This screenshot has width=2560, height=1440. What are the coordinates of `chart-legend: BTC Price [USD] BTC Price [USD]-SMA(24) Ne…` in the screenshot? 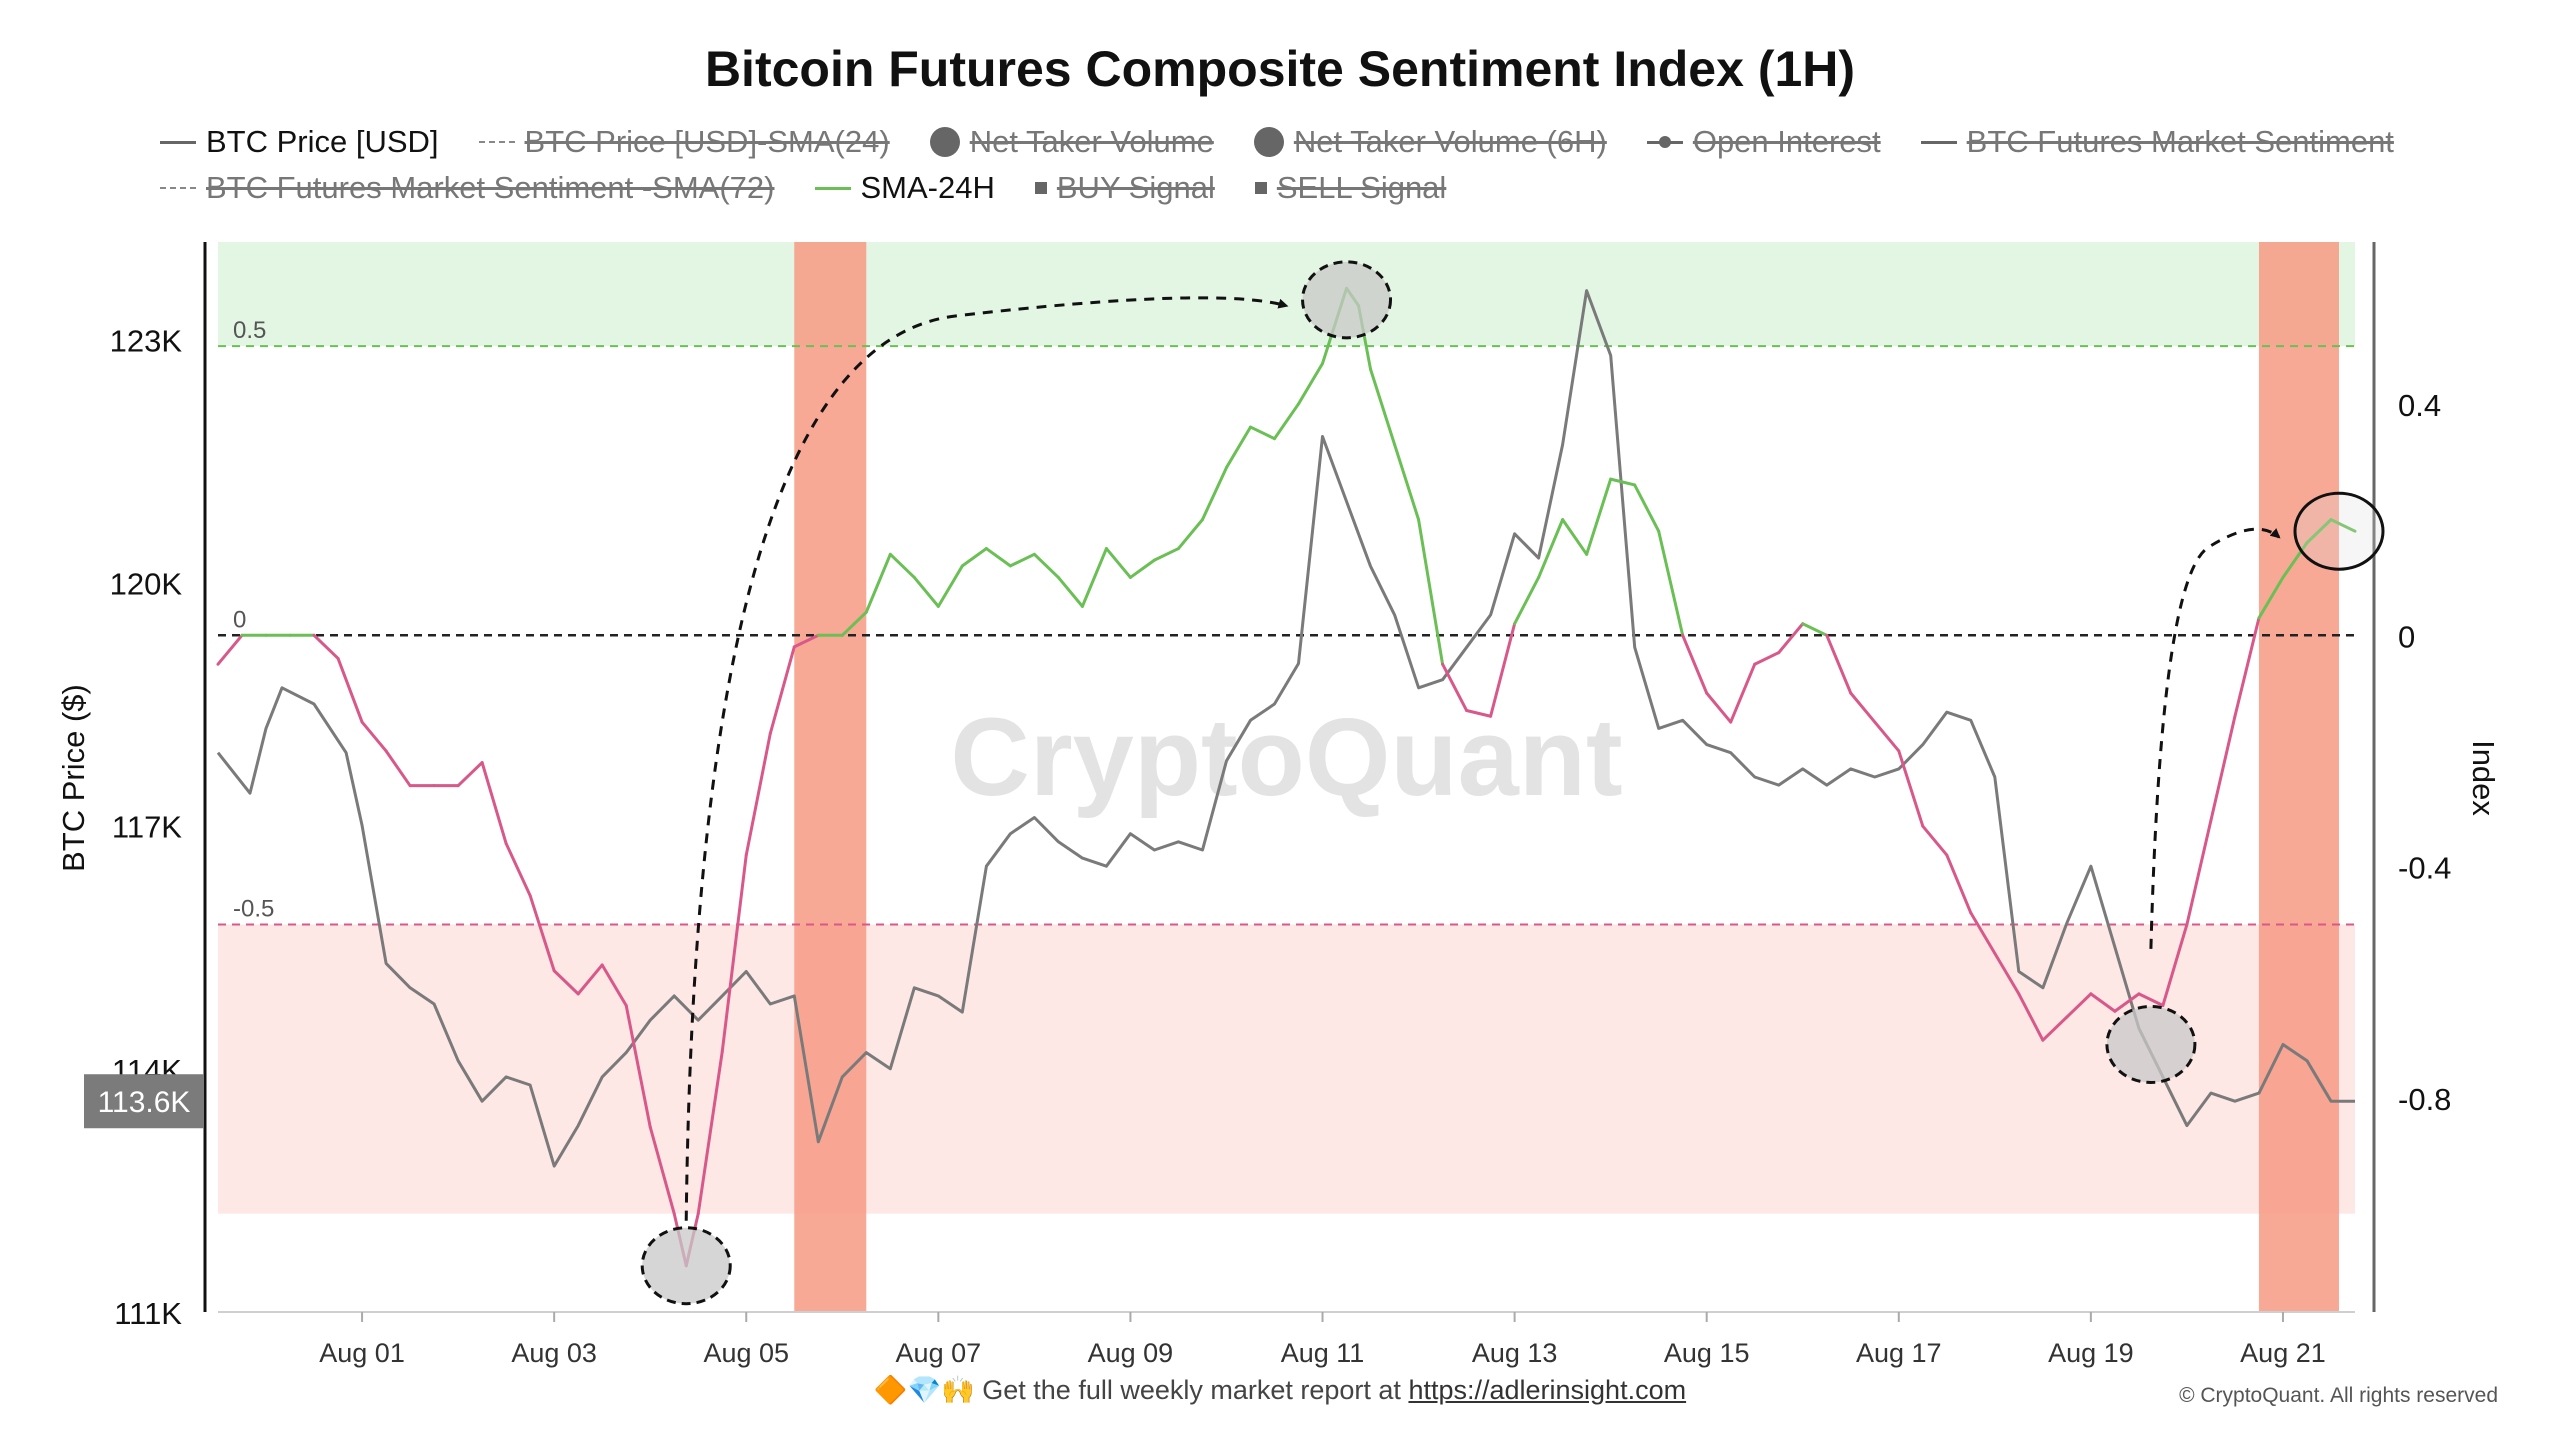 It's located at (1310, 165).